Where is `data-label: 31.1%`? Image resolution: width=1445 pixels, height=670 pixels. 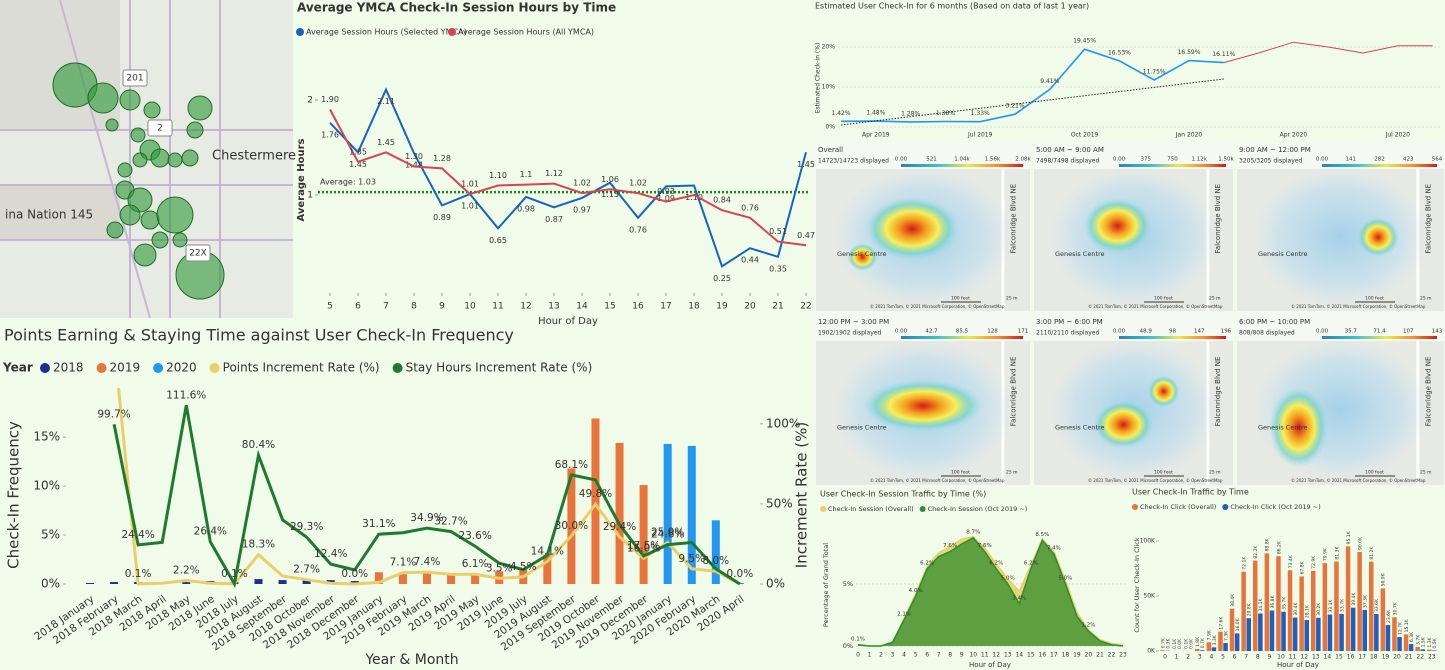 data-label: 31.1% is located at coordinates (378, 524).